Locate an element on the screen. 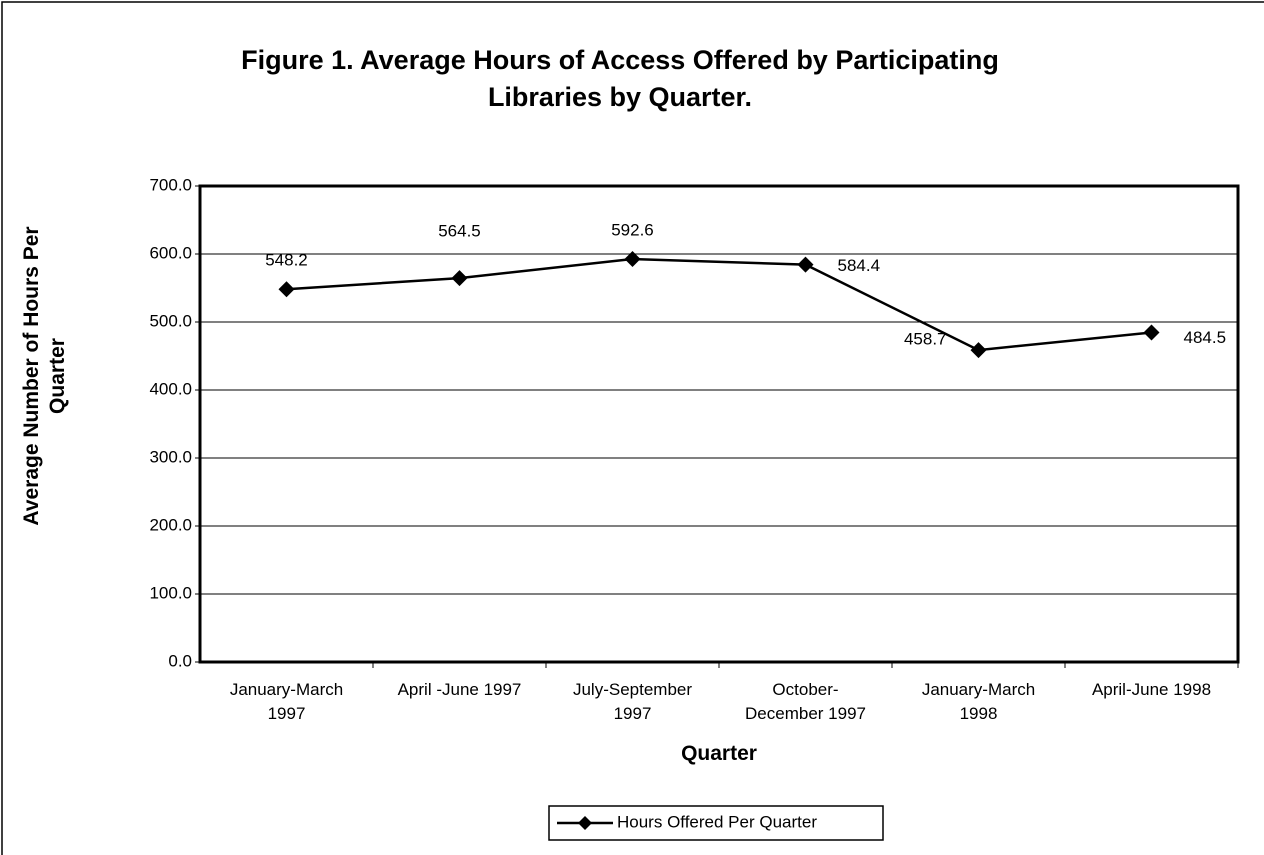  y-tick-label: 300.0 is located at coordinates (170, 456).